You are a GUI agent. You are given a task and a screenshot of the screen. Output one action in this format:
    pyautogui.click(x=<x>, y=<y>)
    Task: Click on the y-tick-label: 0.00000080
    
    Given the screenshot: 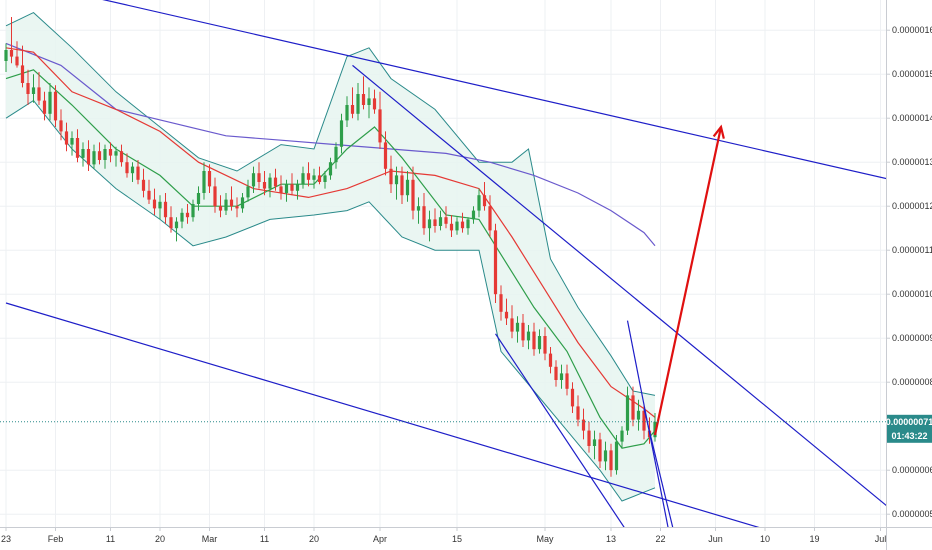 What is the action you would take?
    pyautogui.click(x=912, y=382)
    